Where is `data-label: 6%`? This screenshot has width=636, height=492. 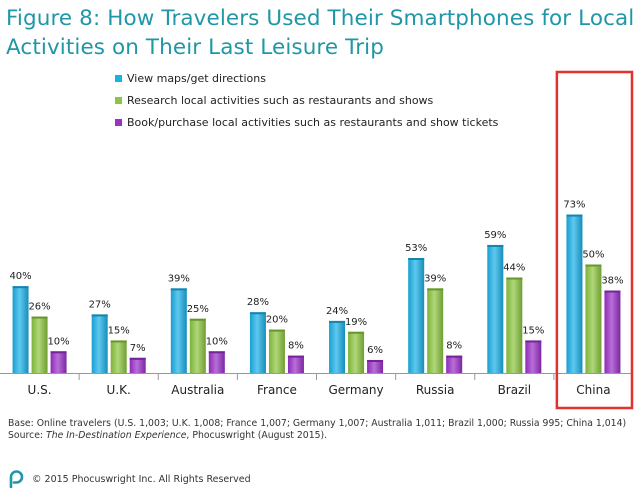 data-label: 6% is located at coordinates (375, 350).